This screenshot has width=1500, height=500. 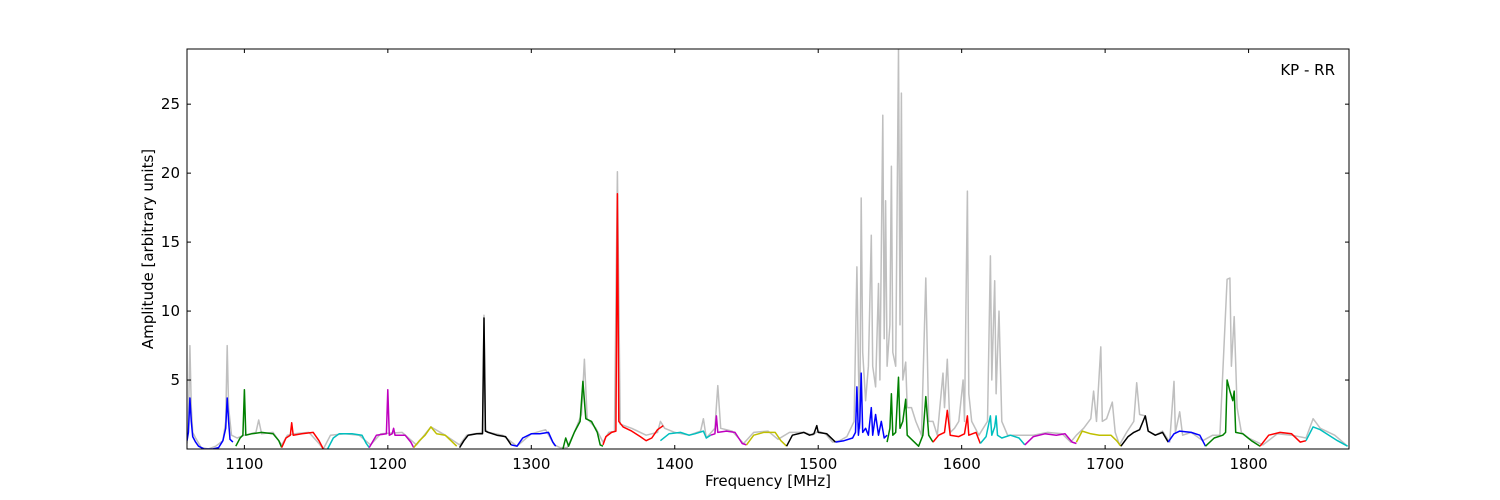 What do you see at coordinates (1105, 464) in the screenshot?
I see `x-tick-label: 1700` at bounding box center [1105, 464].